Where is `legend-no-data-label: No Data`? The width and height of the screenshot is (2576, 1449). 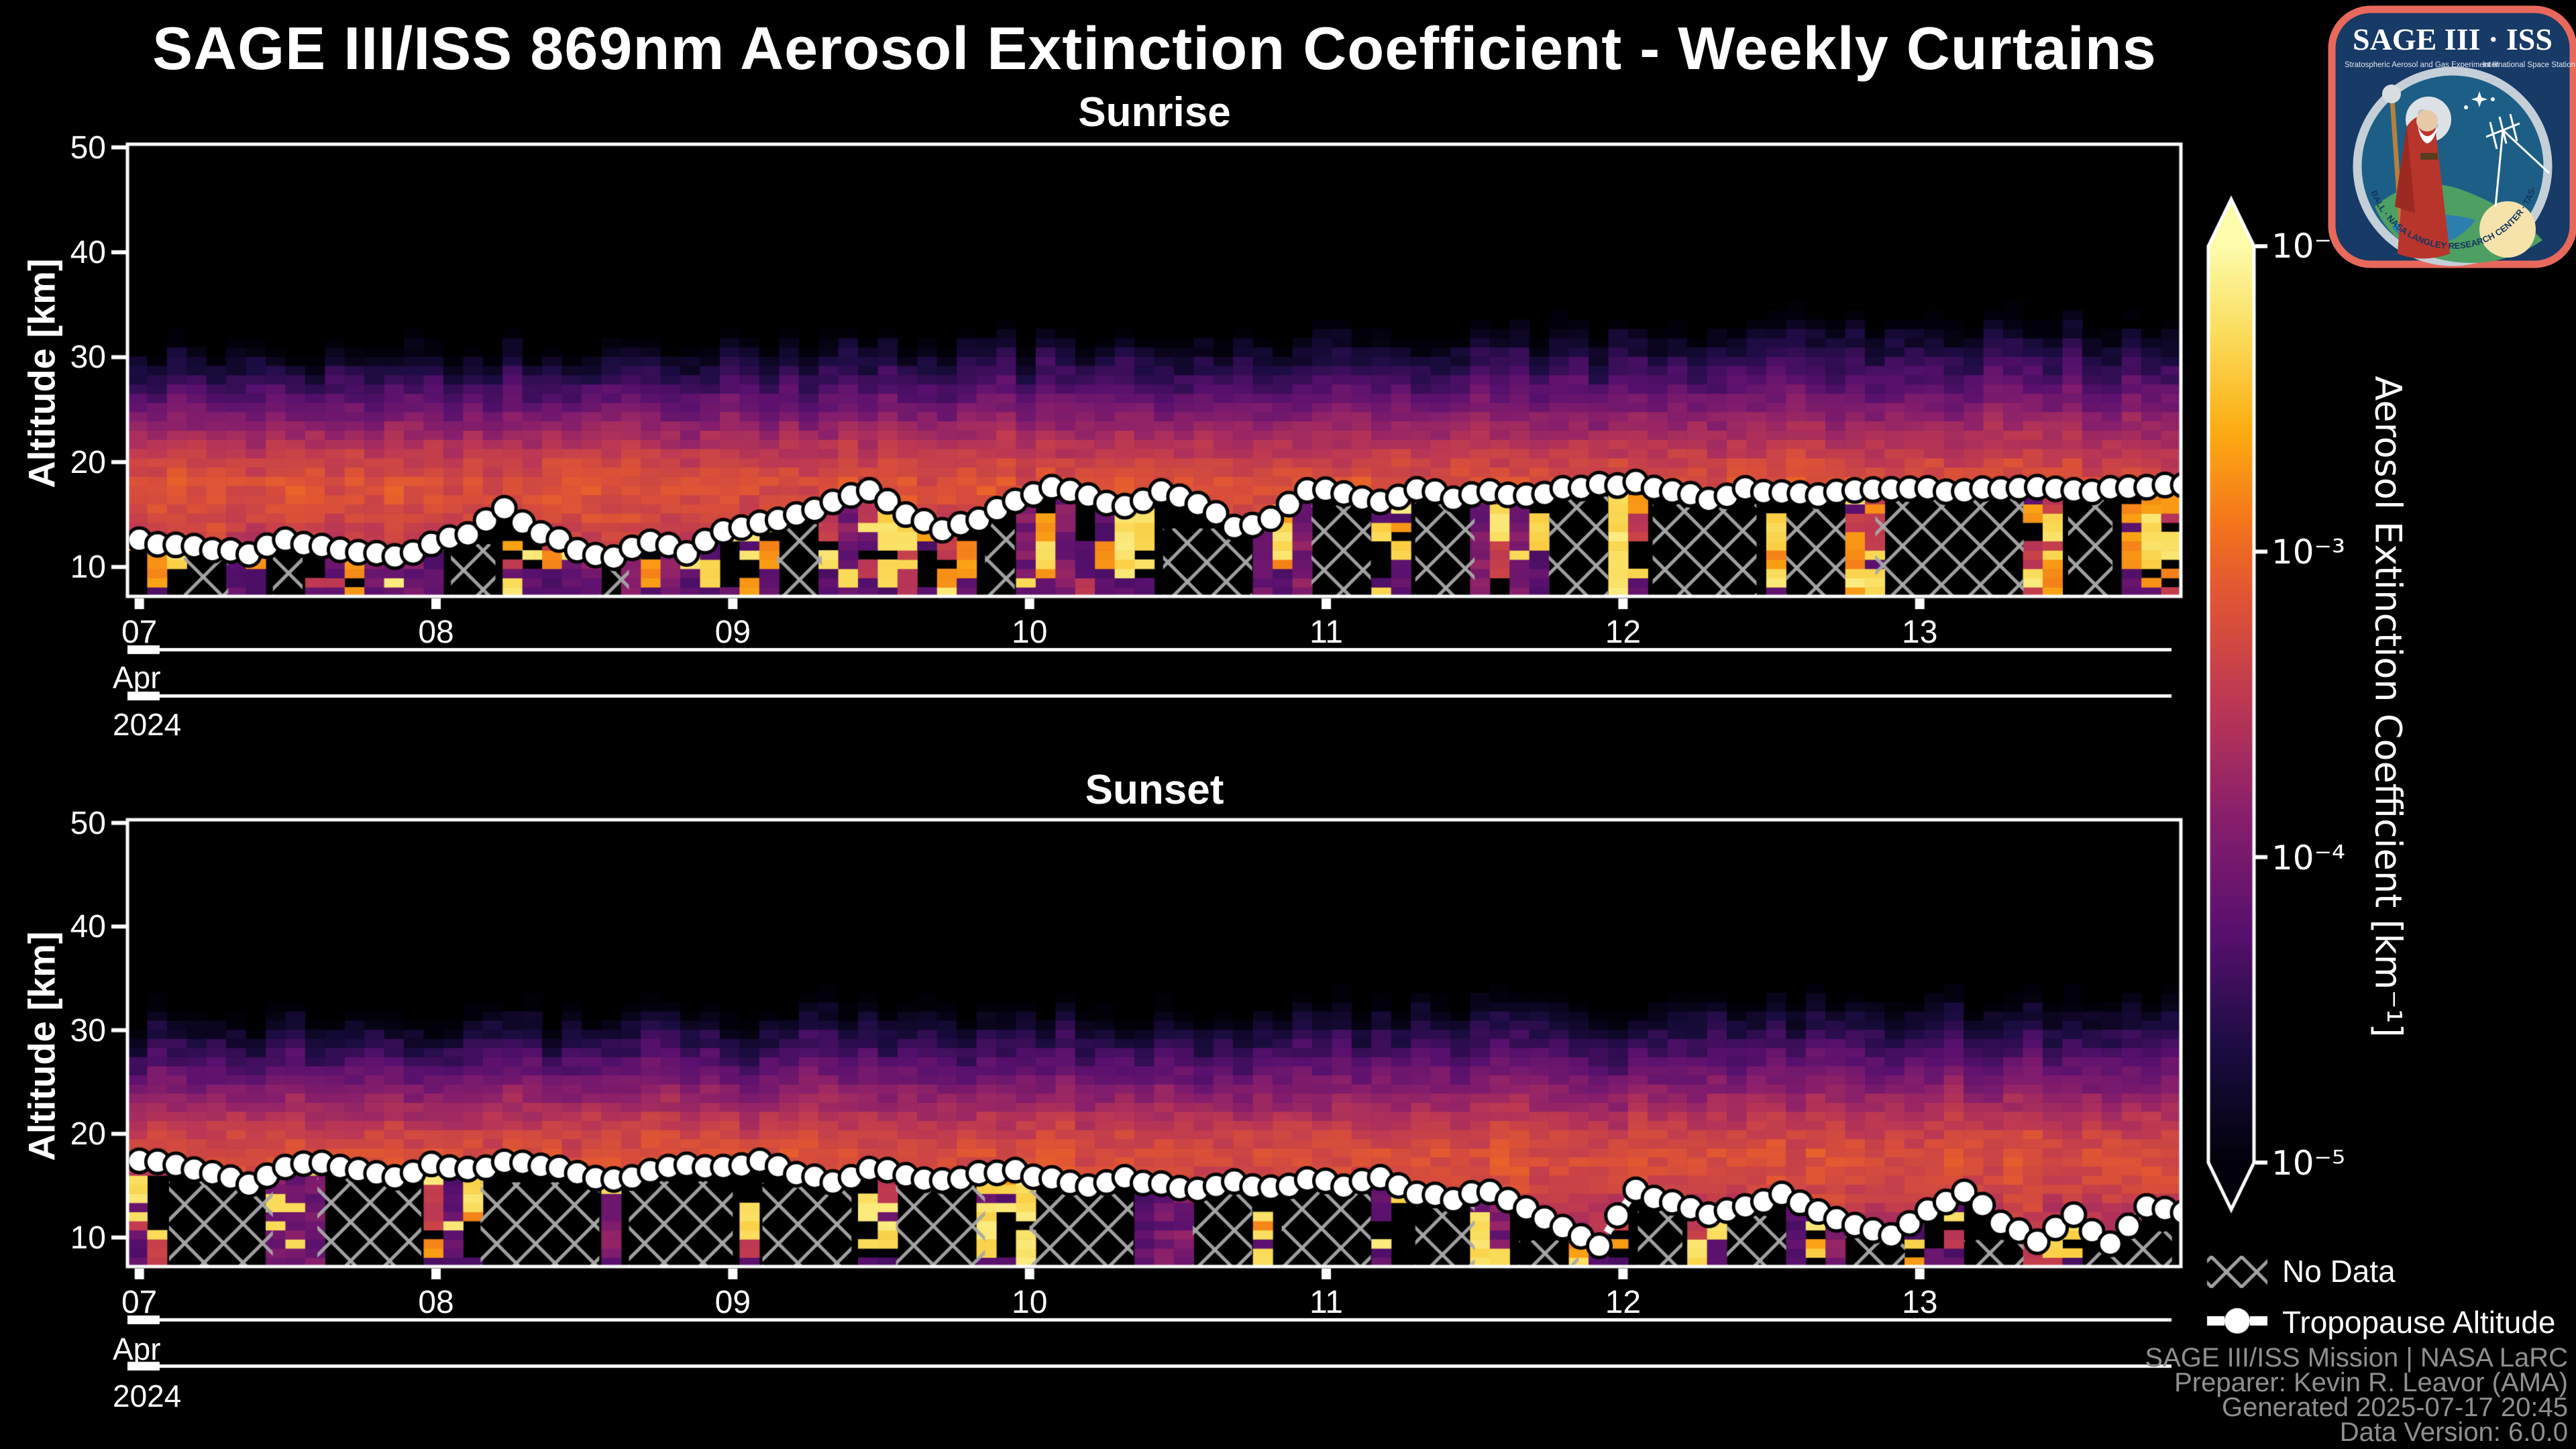 legend-no-data-label: No Data is located at coordinates (2339, 1271).